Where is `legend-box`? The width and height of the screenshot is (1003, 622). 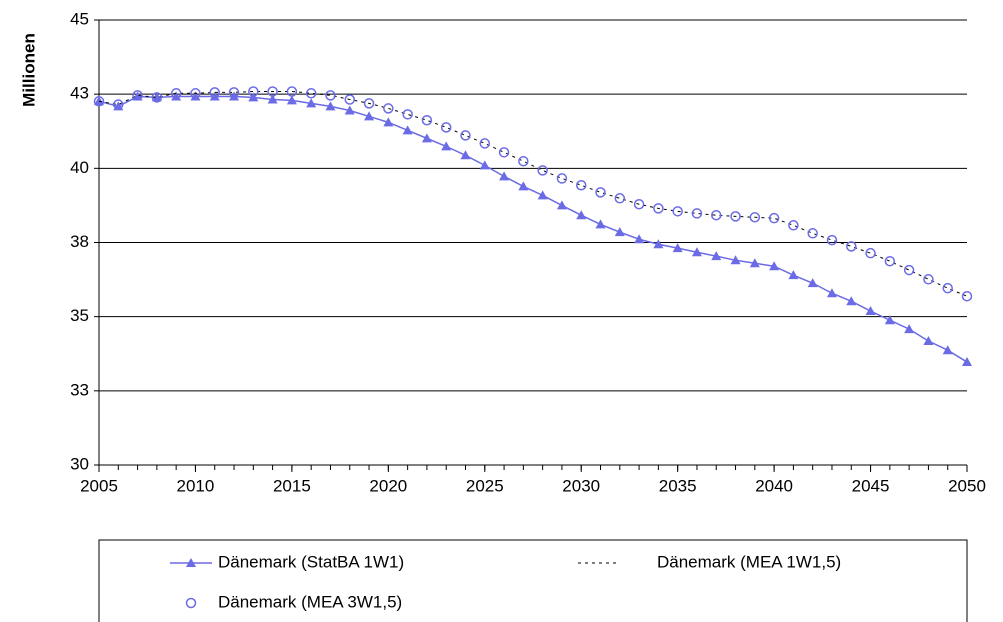
legend-box is located at coordinates (533, 580).